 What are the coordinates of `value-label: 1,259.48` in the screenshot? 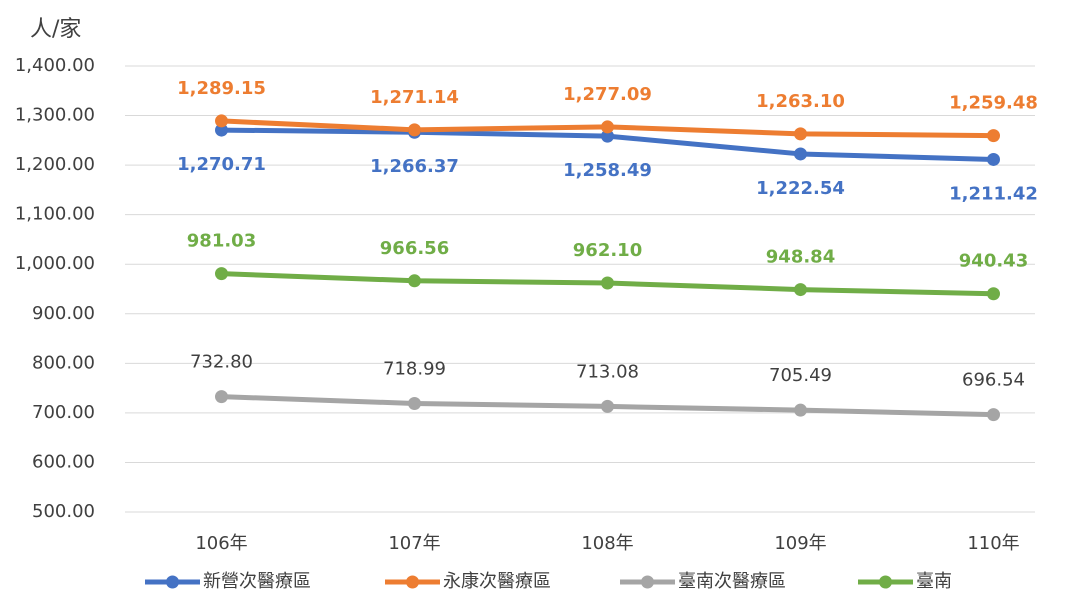 It's located at (993, 103).